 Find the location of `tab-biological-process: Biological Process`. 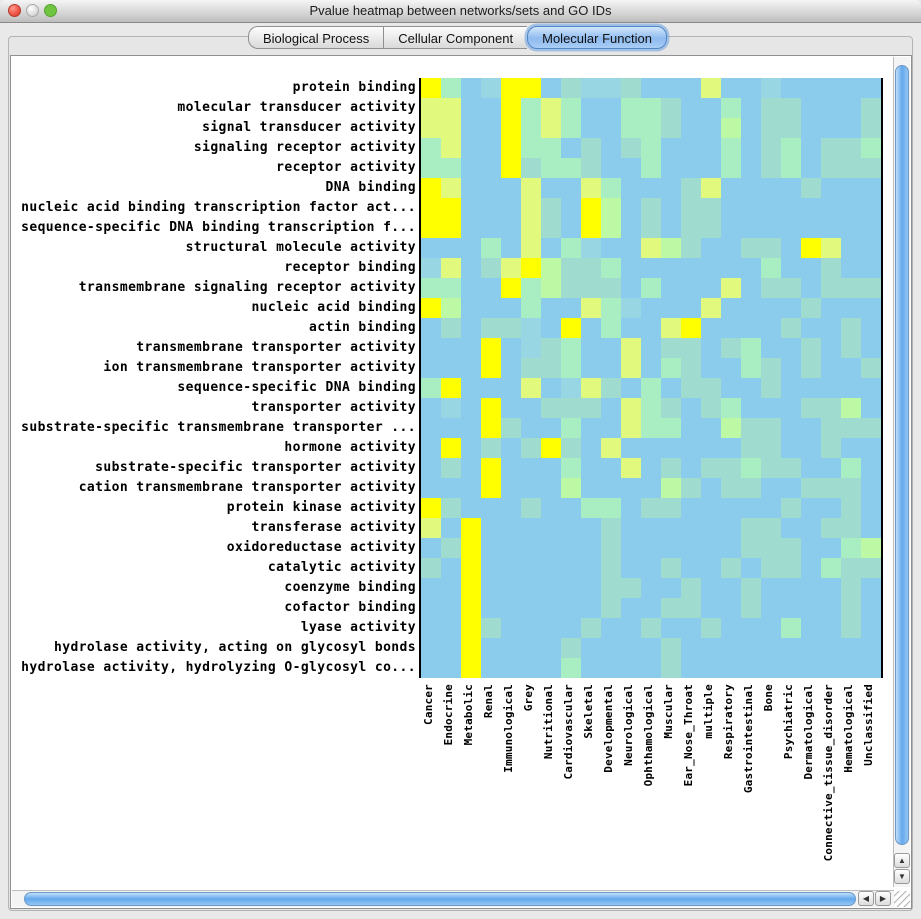

tab-biological-process: Biological Process is located at coordinates (316, 37).